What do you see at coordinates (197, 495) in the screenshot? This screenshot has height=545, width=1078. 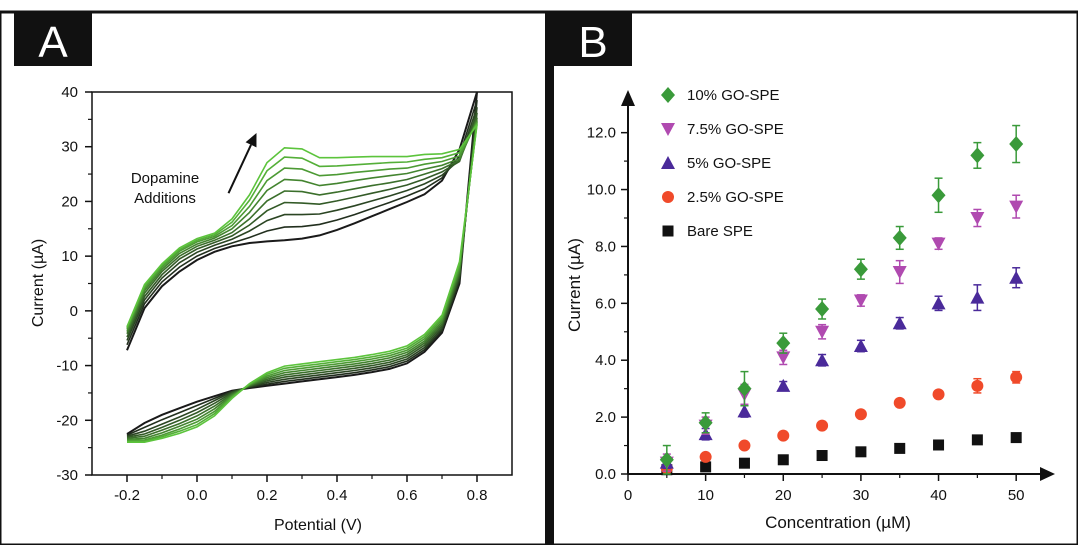 I see `a-x-tick-label: 0.0` at bounding box center [197, 495].